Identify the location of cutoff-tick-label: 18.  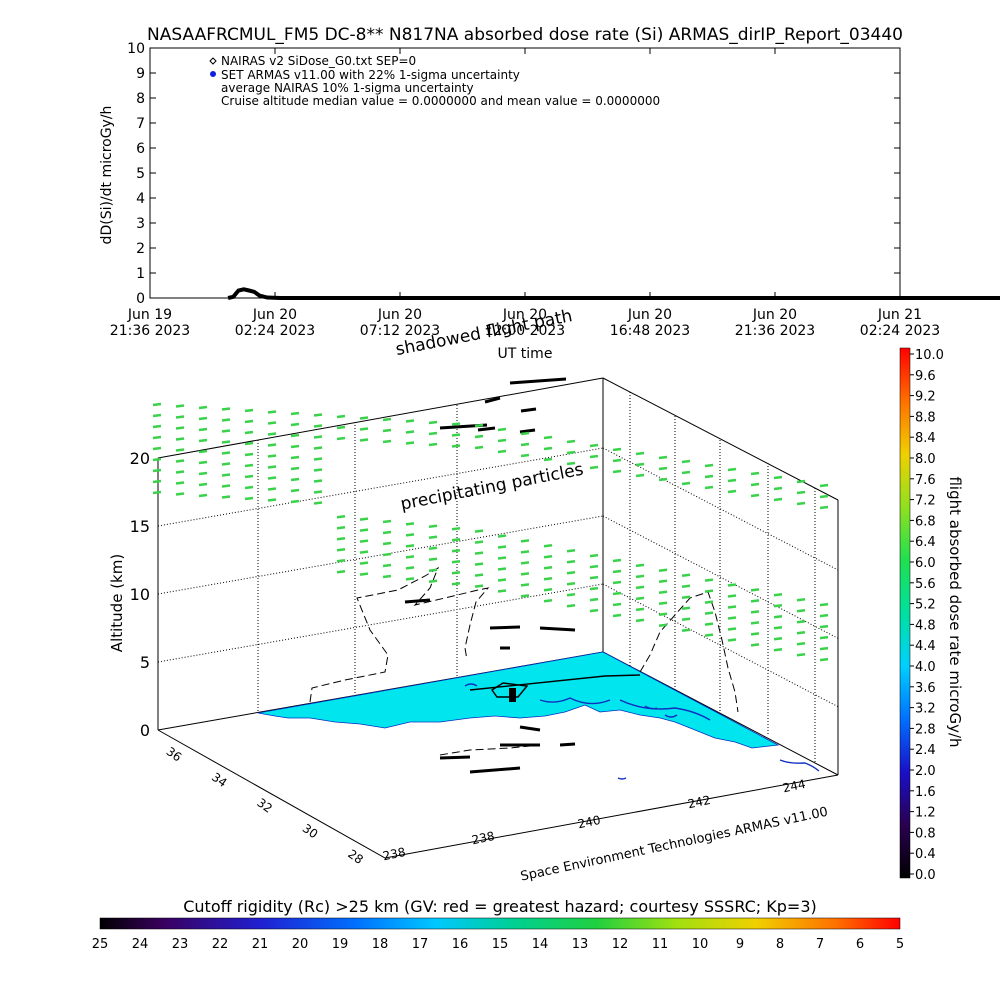
(380, 944).